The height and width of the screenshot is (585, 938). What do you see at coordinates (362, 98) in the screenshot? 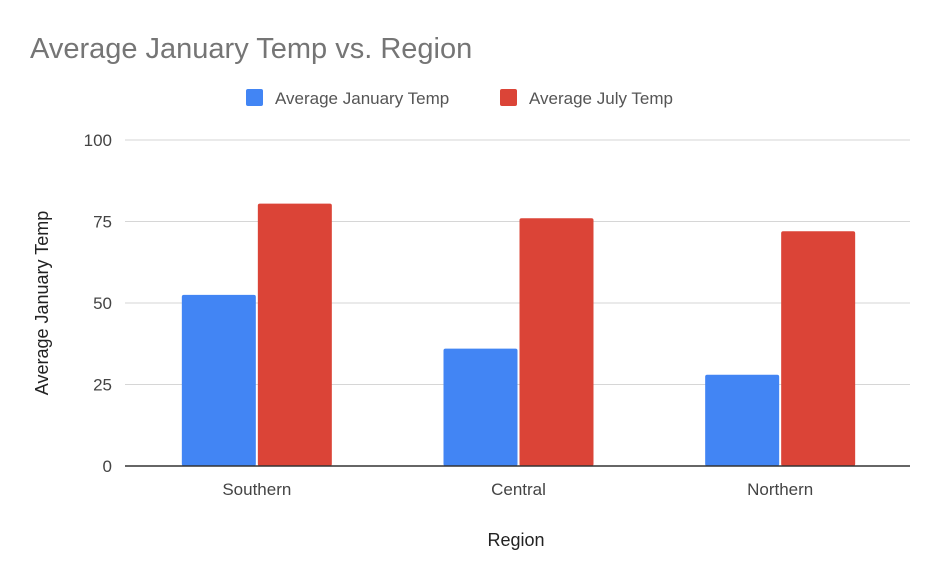
I see `legend-label-january: Average January Temp` at bounding box center [362, 98].